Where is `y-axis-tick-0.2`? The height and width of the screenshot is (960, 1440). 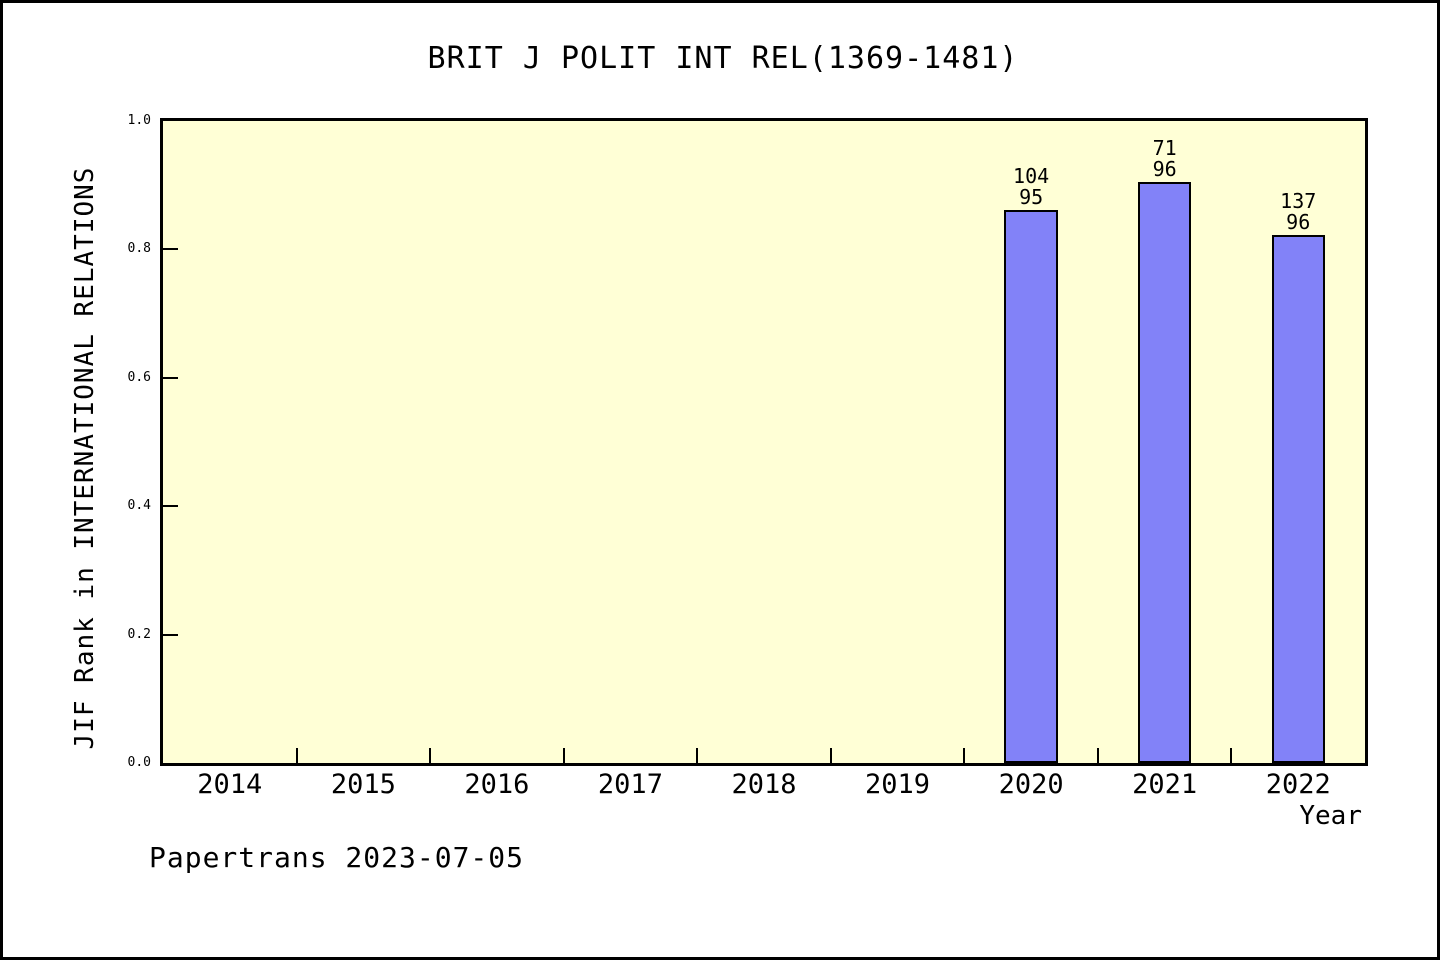
y-axis-tick-0.2 is located at coordinates (170, 634).